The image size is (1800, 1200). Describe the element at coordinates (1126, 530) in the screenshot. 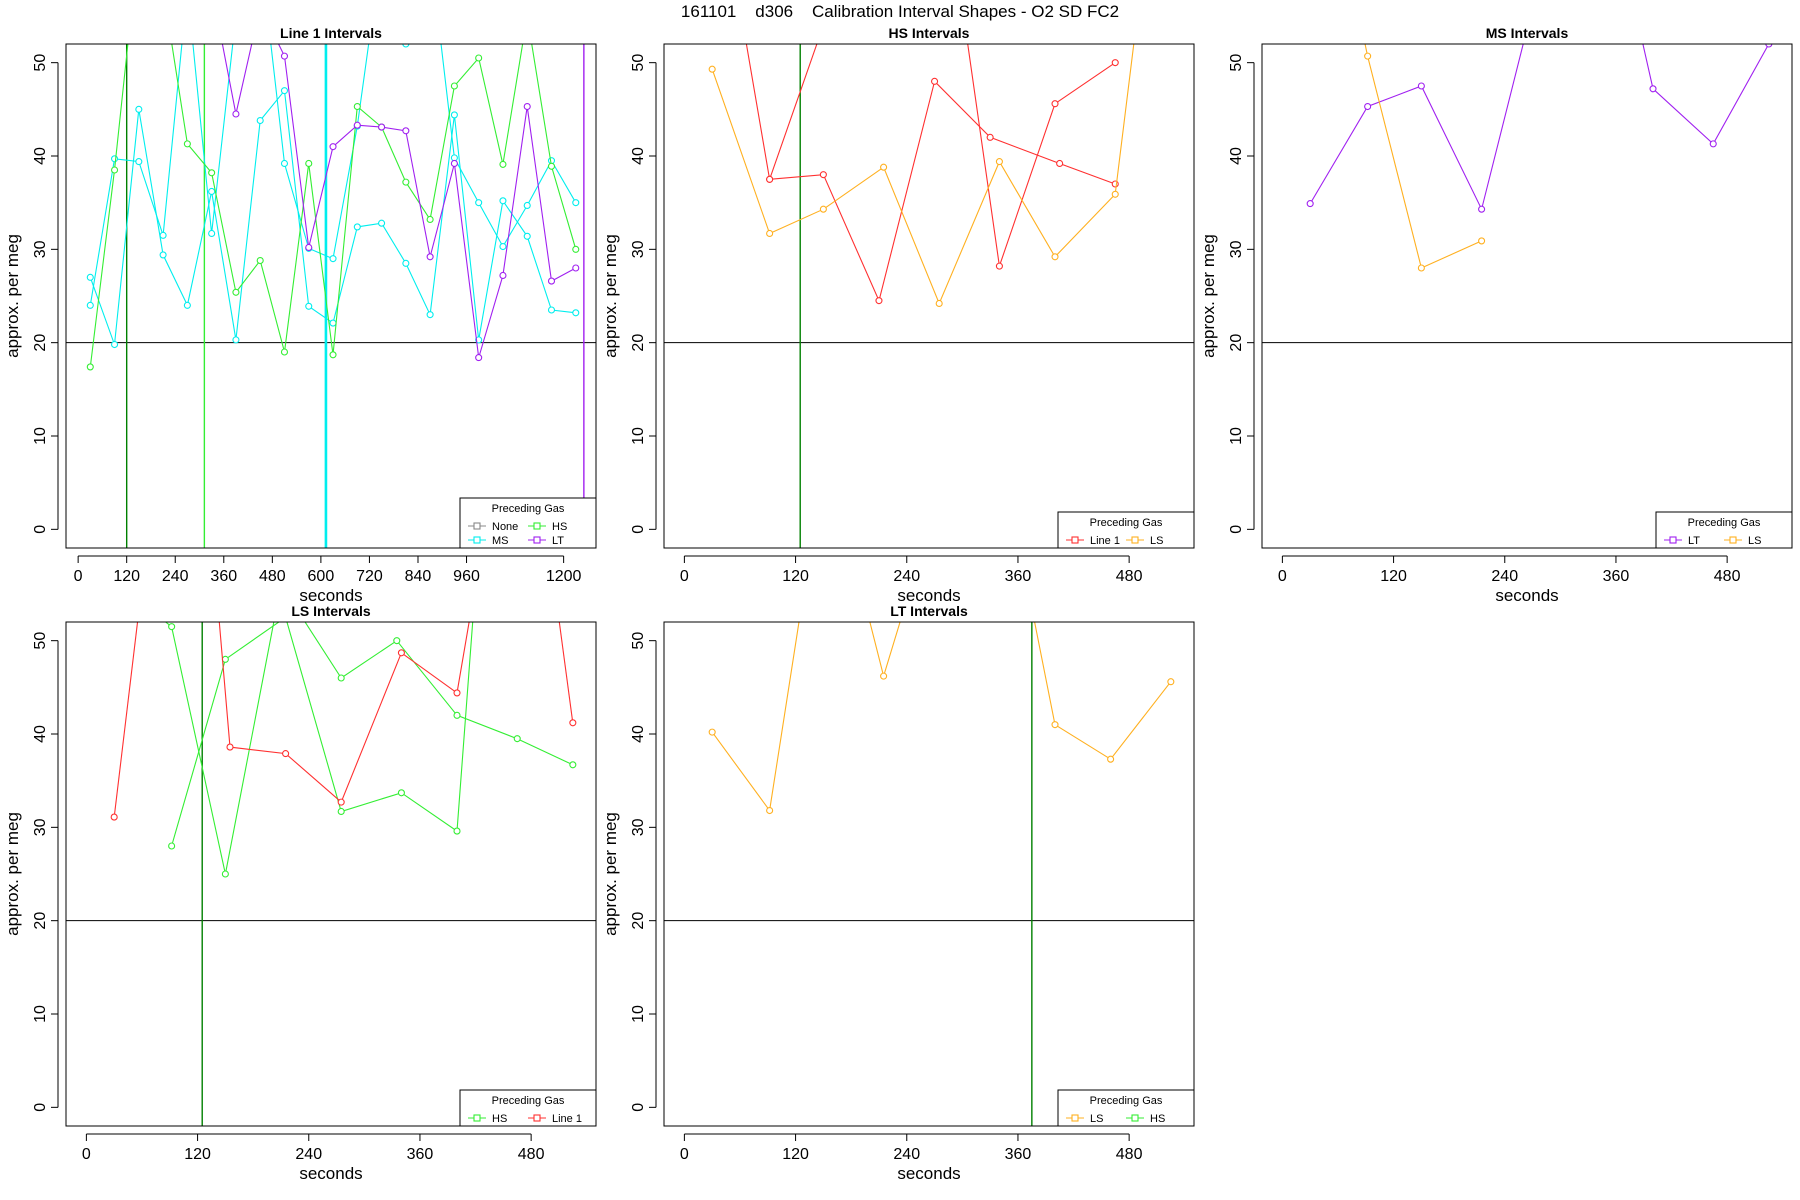

I see `legend: Preceding Gas Line 1 LS` at that location.